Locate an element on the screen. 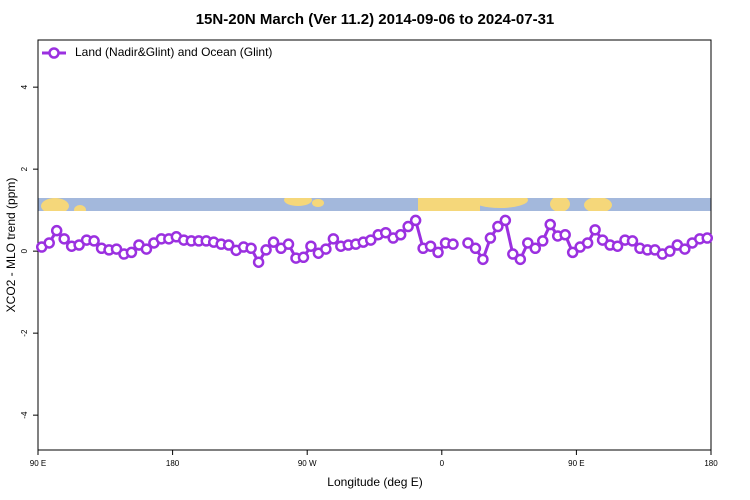 This screenshot has height=500, width=750. y-axis-label: XCO2 - MLO trend (ppm) is located at coordinates (11, 245).